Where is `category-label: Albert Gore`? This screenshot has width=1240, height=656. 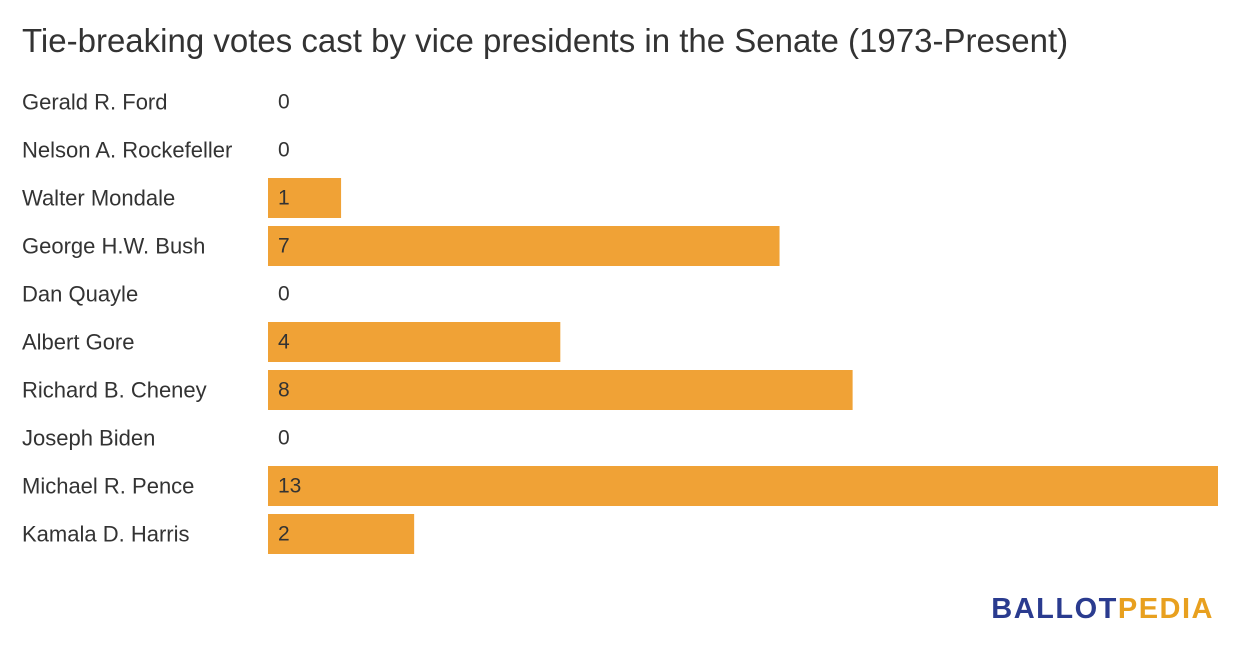 category-label: Albert Gore is located at coordinates (78, 342).